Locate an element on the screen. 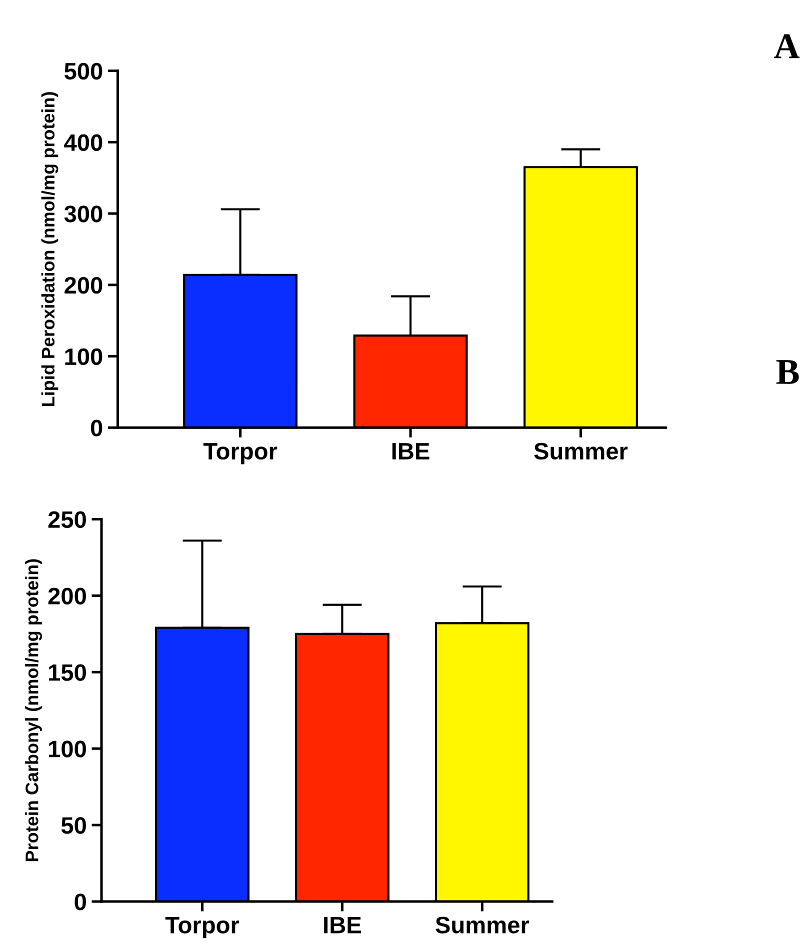 The height and width of the screenshot is (944, 812). y-axis-title: Protein Carbonyl (nmol/mg protein) is located at coordinates (33, 710).